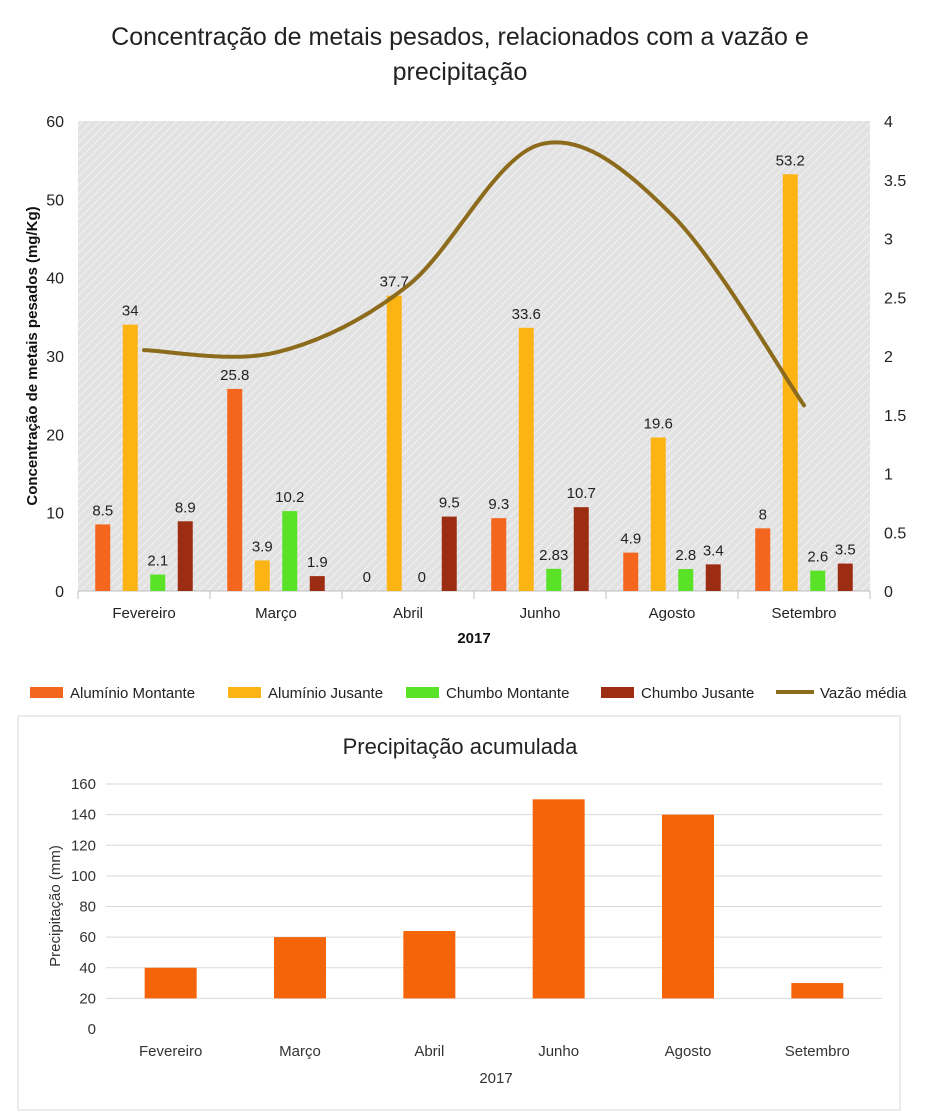  What do you see at coordinates (276, 613) in the screenshot?
I see `x-tick-label: Março` at bounding box center [276, 613].